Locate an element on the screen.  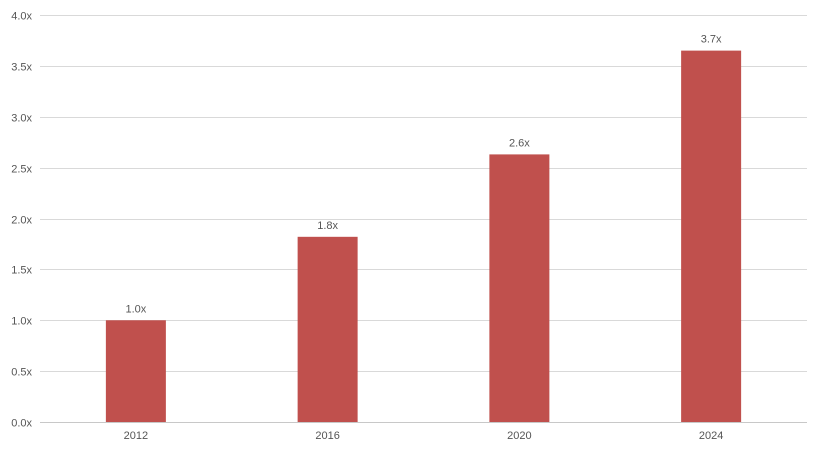
y-tick-label: 4.0x is located at coordinates (21, 17).